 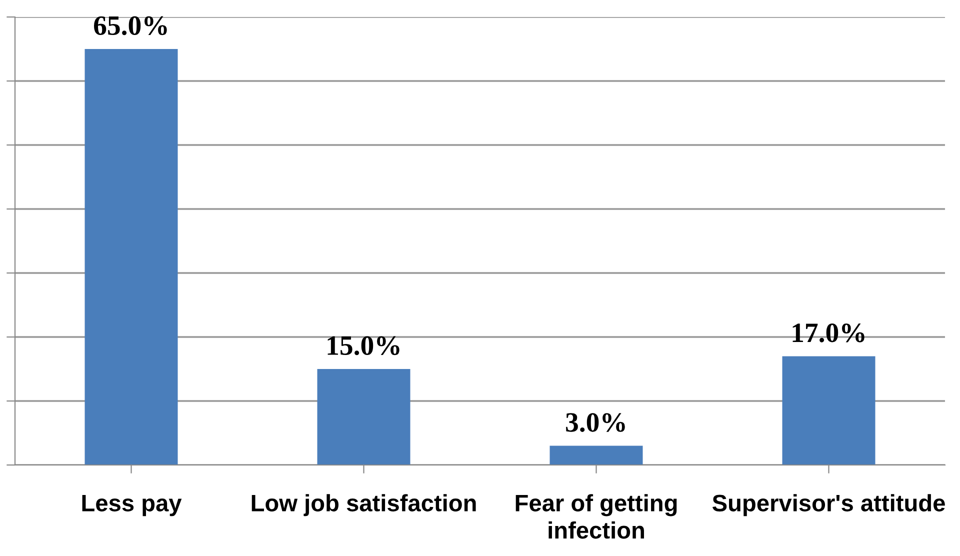 I want to click on data-label: 65.0%, so click(x=130, y=26).